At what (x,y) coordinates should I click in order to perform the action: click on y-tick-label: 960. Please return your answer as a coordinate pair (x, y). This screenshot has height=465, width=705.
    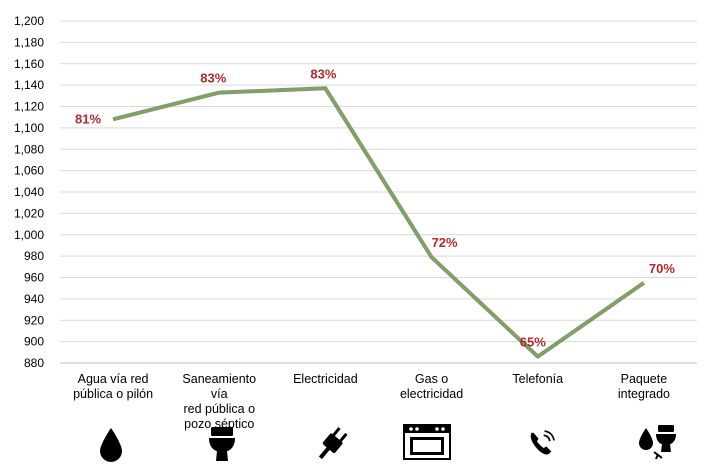
    Looking at the image, I should click on (34, 278).